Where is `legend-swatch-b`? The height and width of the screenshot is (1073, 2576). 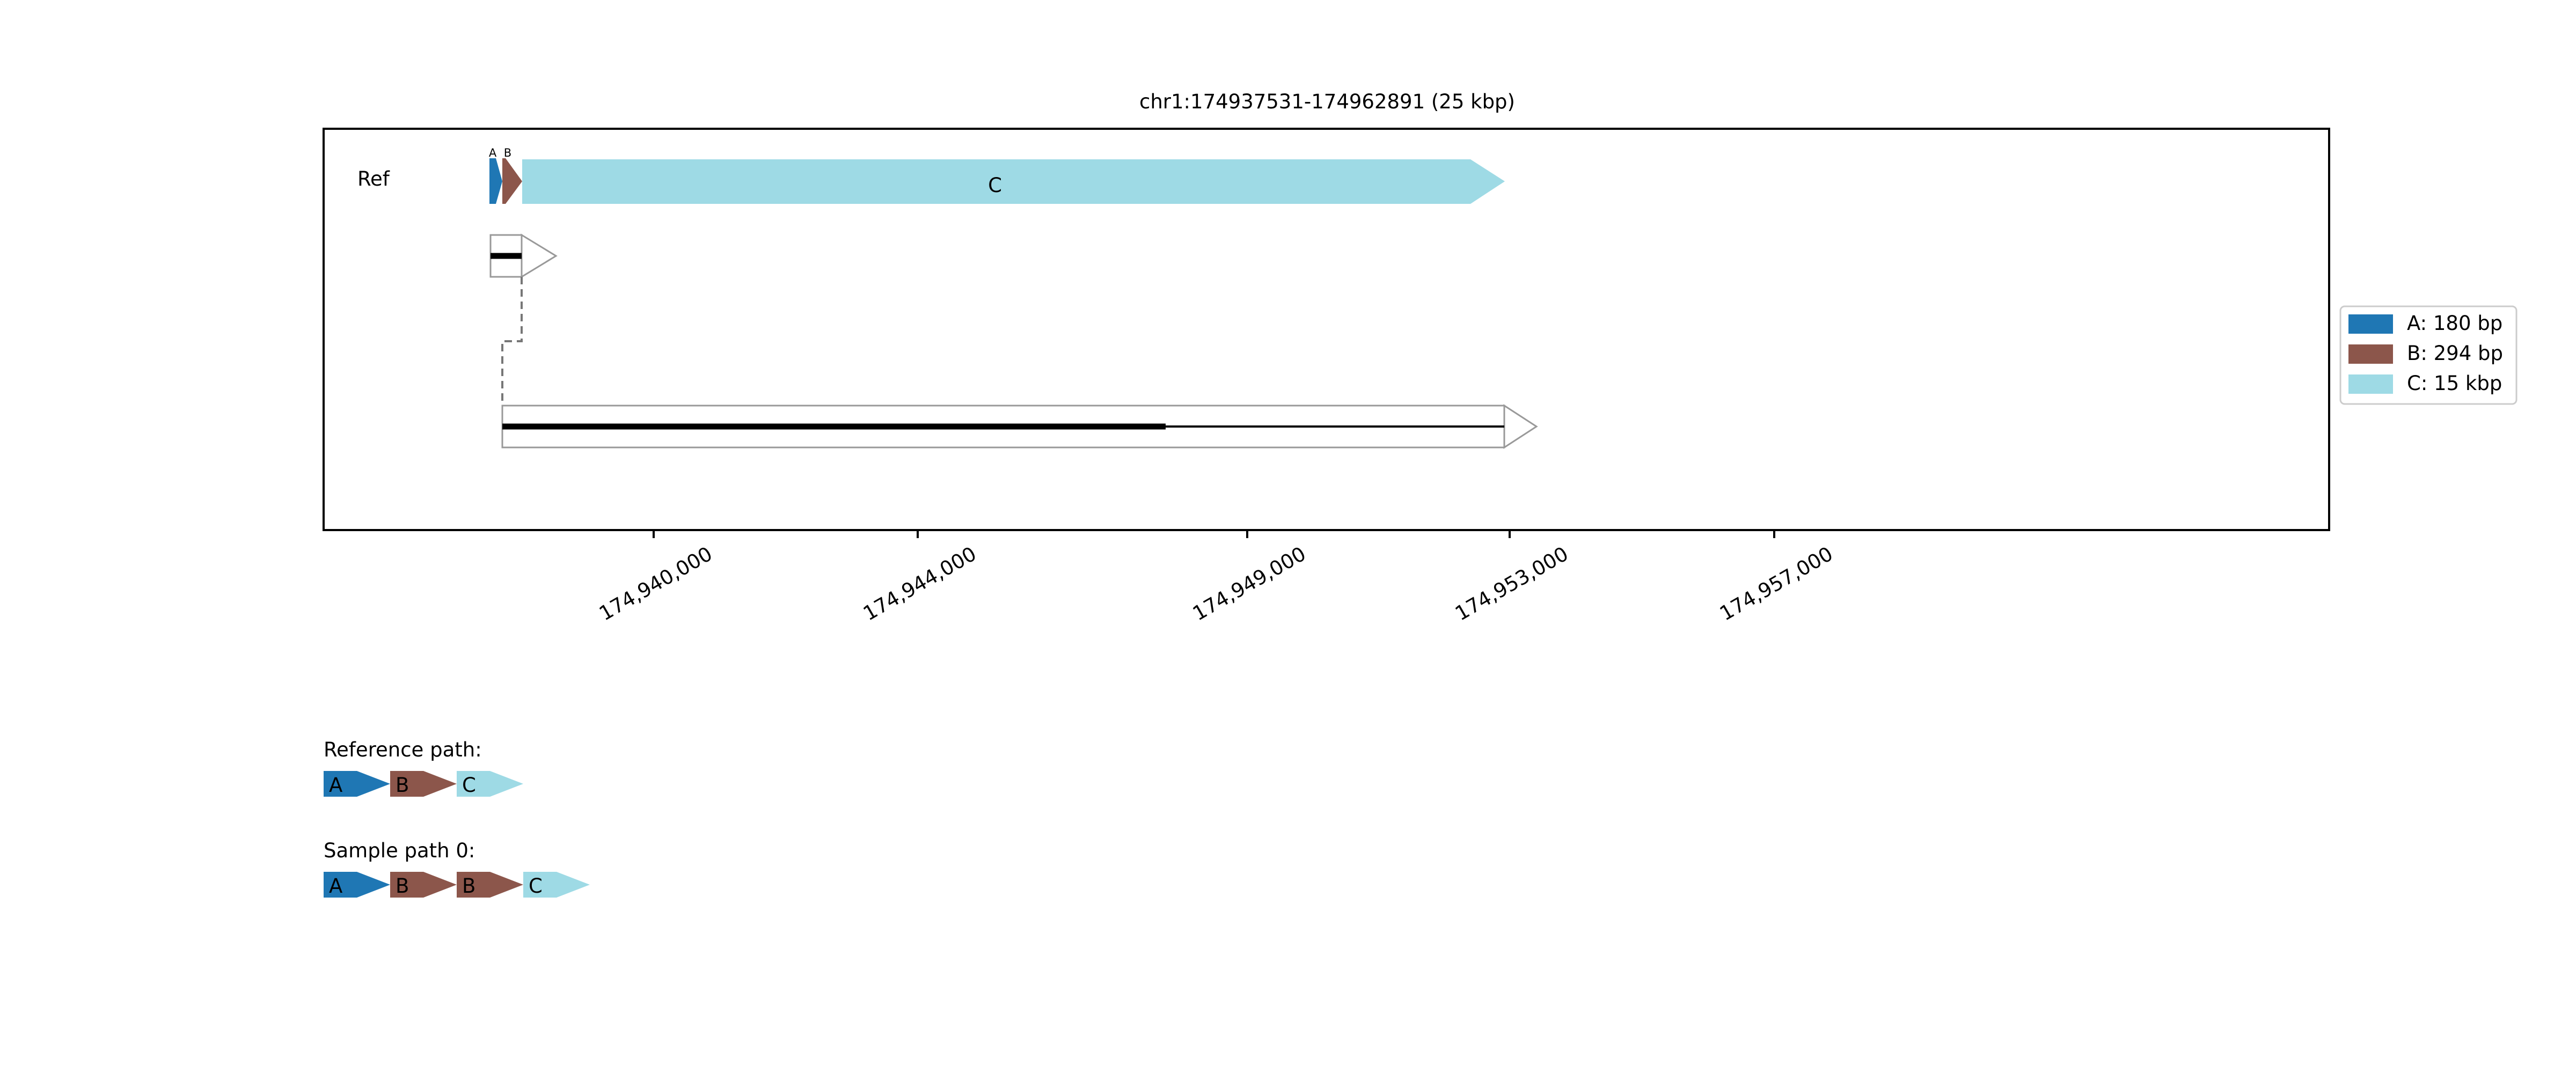
legend-swatch-b is located at coordinates (2370, 354).